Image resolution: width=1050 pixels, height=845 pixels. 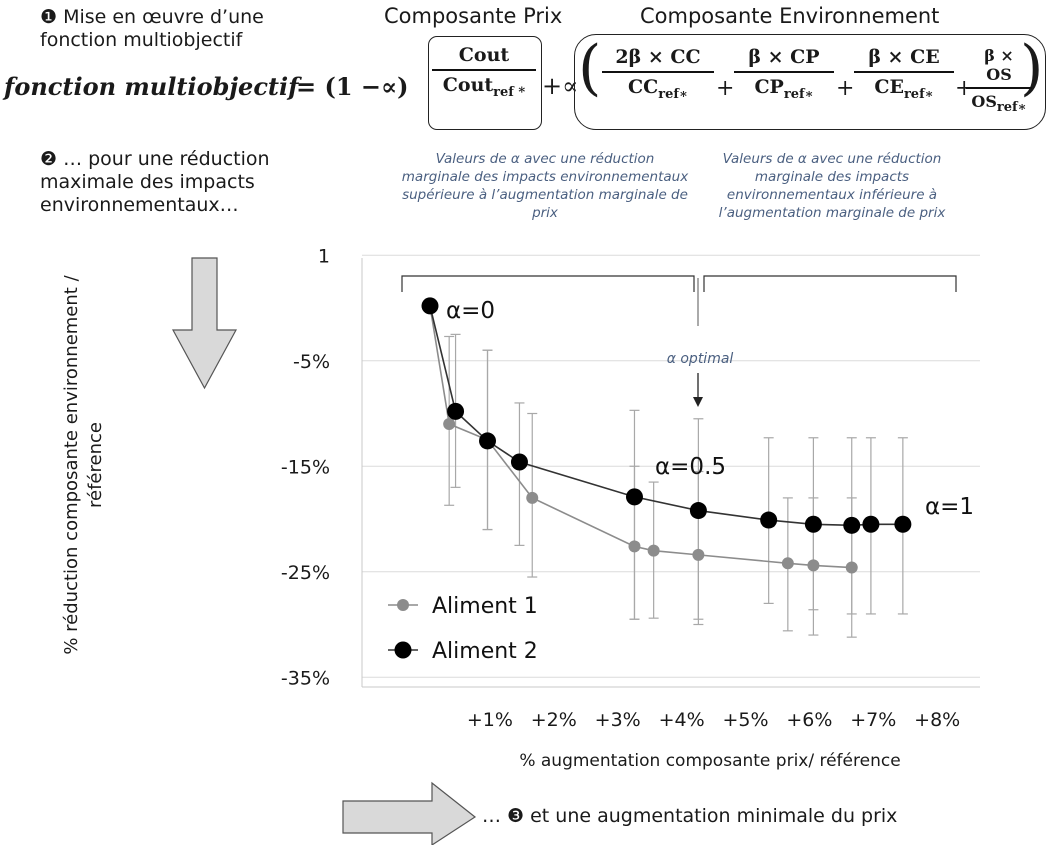 I want to click on env-term-cc: 2β × CC CCref∗, so click(x=658, y=74).